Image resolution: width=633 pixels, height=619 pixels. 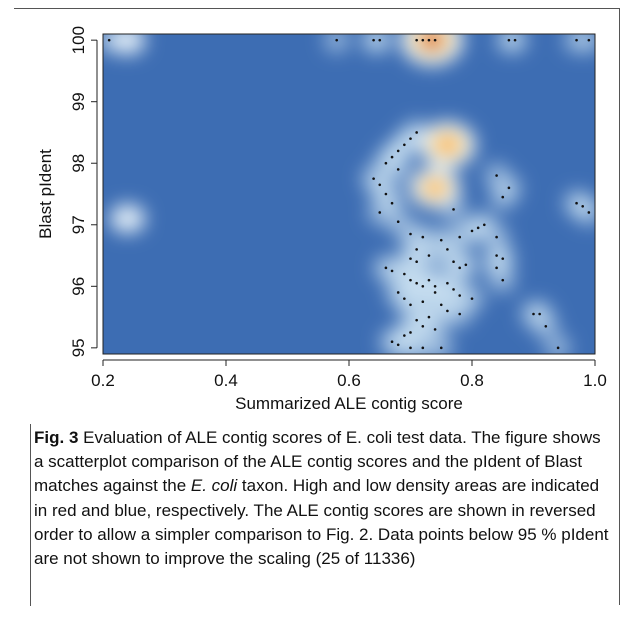 What do you see at coordinates (30, 515) in the screenshot?
I see `caption-rule` at bounding box center [30, 515].